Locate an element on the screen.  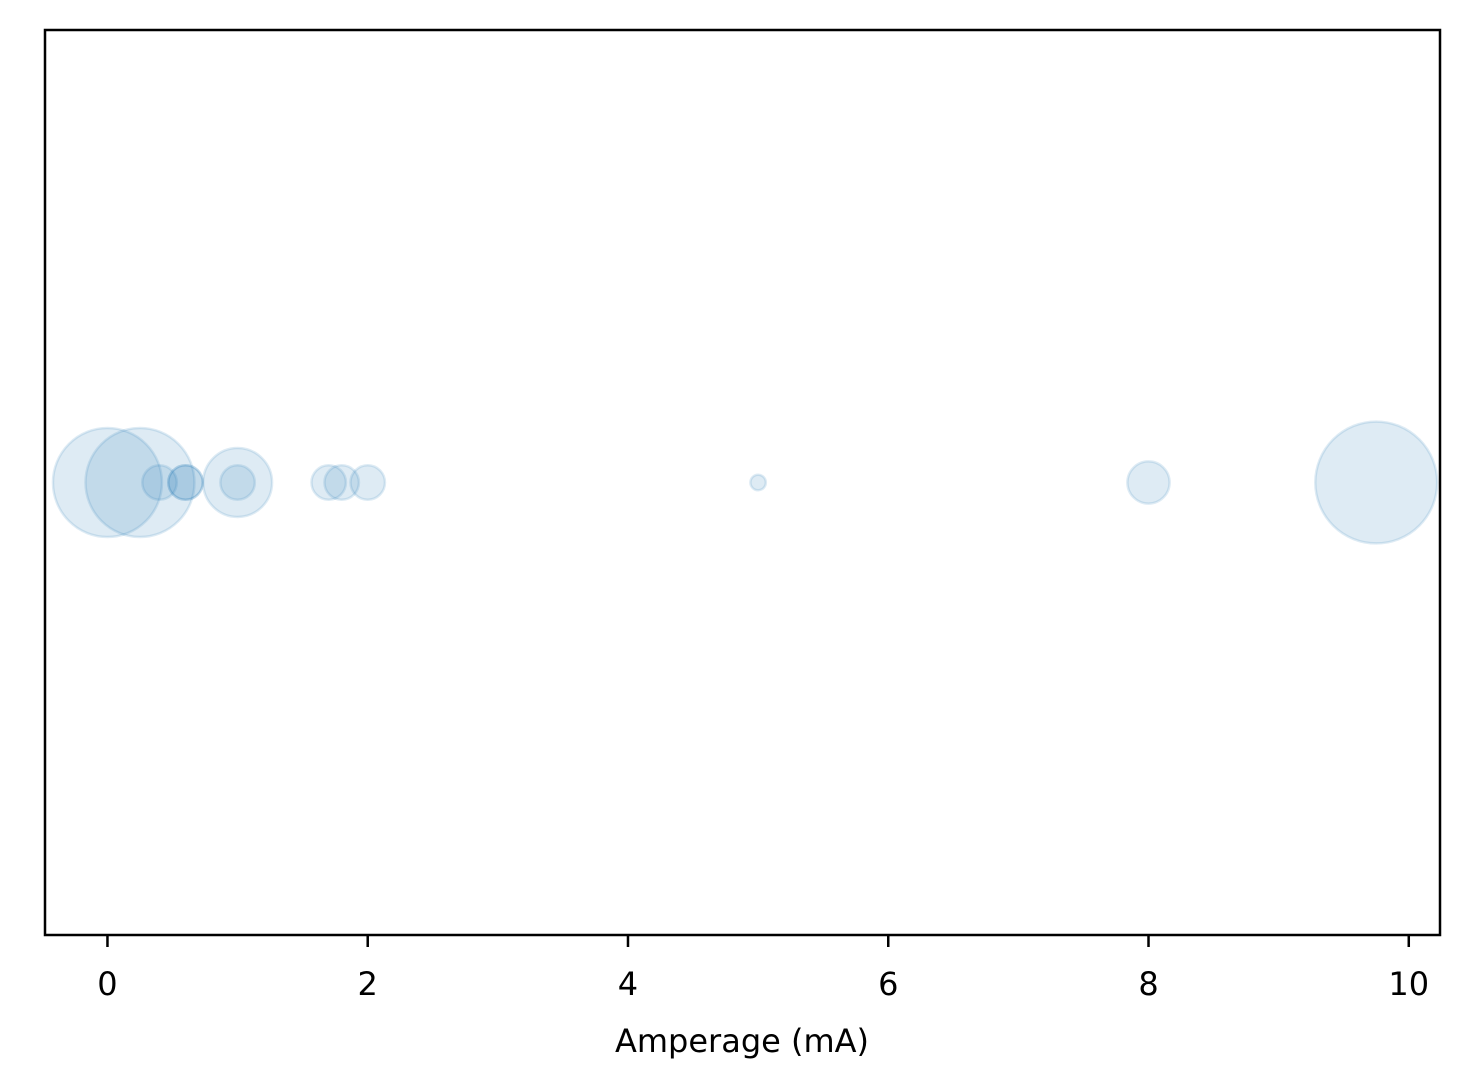
points-layer is located at coordinates (745, 482).